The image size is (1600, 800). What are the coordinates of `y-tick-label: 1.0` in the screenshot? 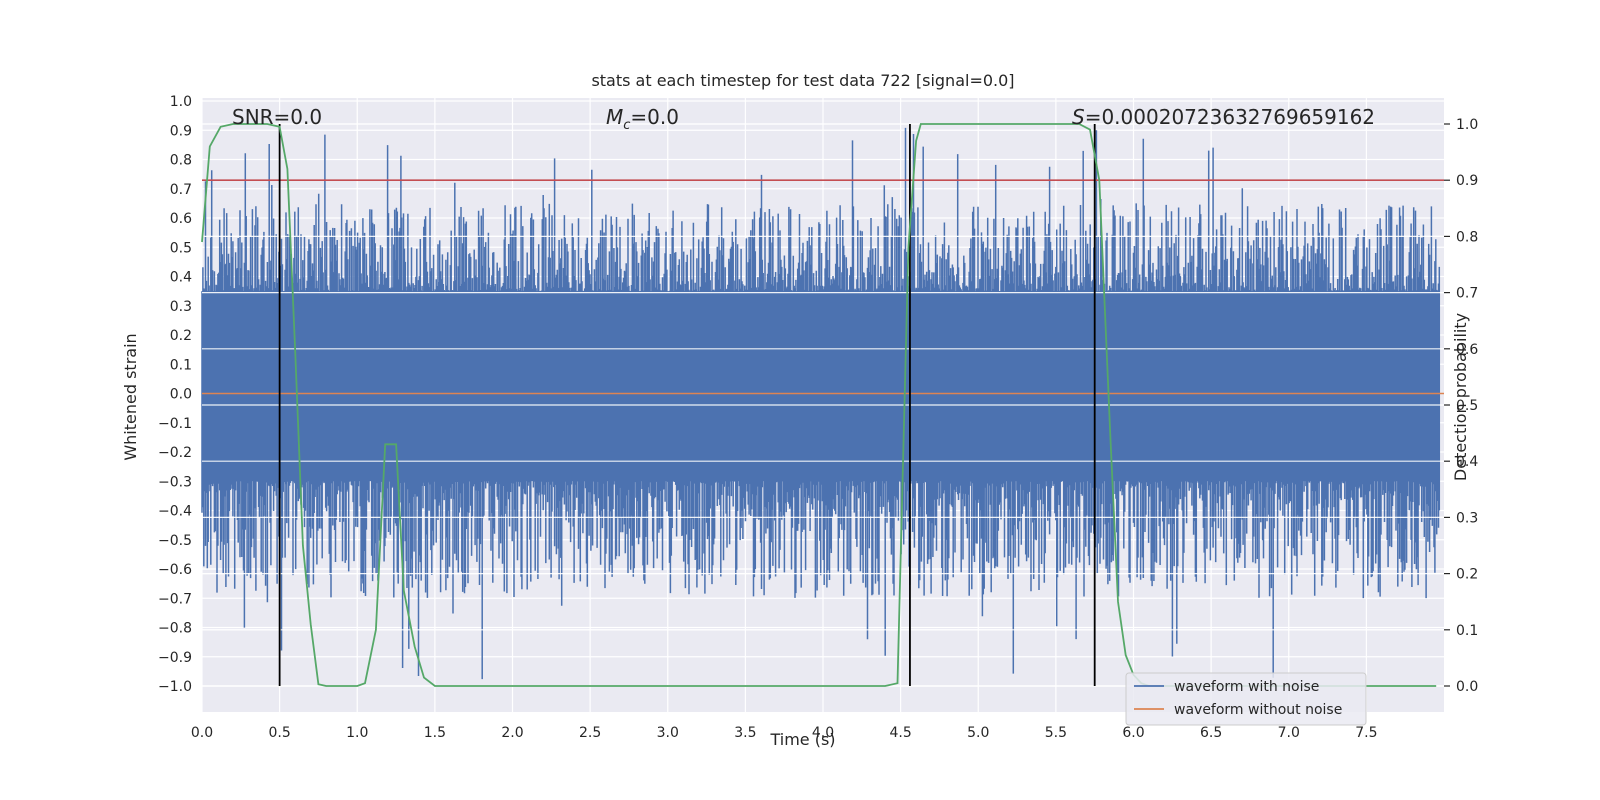 It's located at (181, 102).